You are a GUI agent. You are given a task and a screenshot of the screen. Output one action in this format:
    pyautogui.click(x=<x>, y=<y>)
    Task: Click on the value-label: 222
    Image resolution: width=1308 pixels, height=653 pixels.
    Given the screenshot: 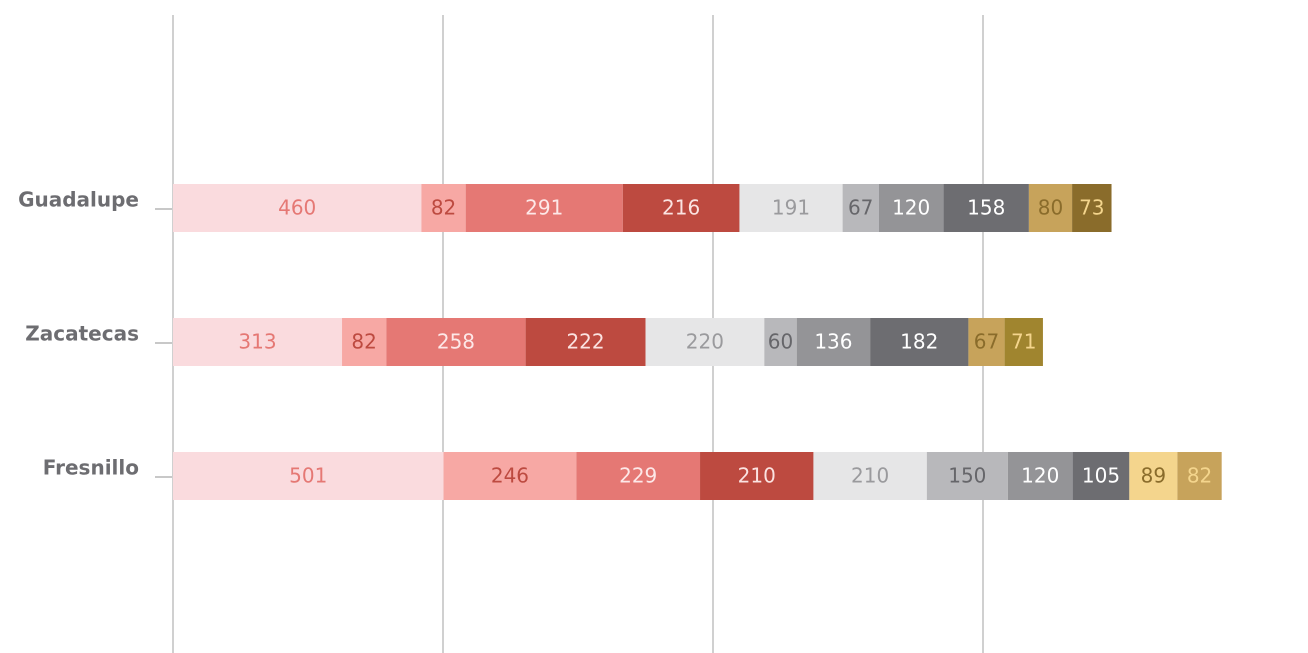 What is the action you would take?
    pyautogui.click(x=585, y=342)
    